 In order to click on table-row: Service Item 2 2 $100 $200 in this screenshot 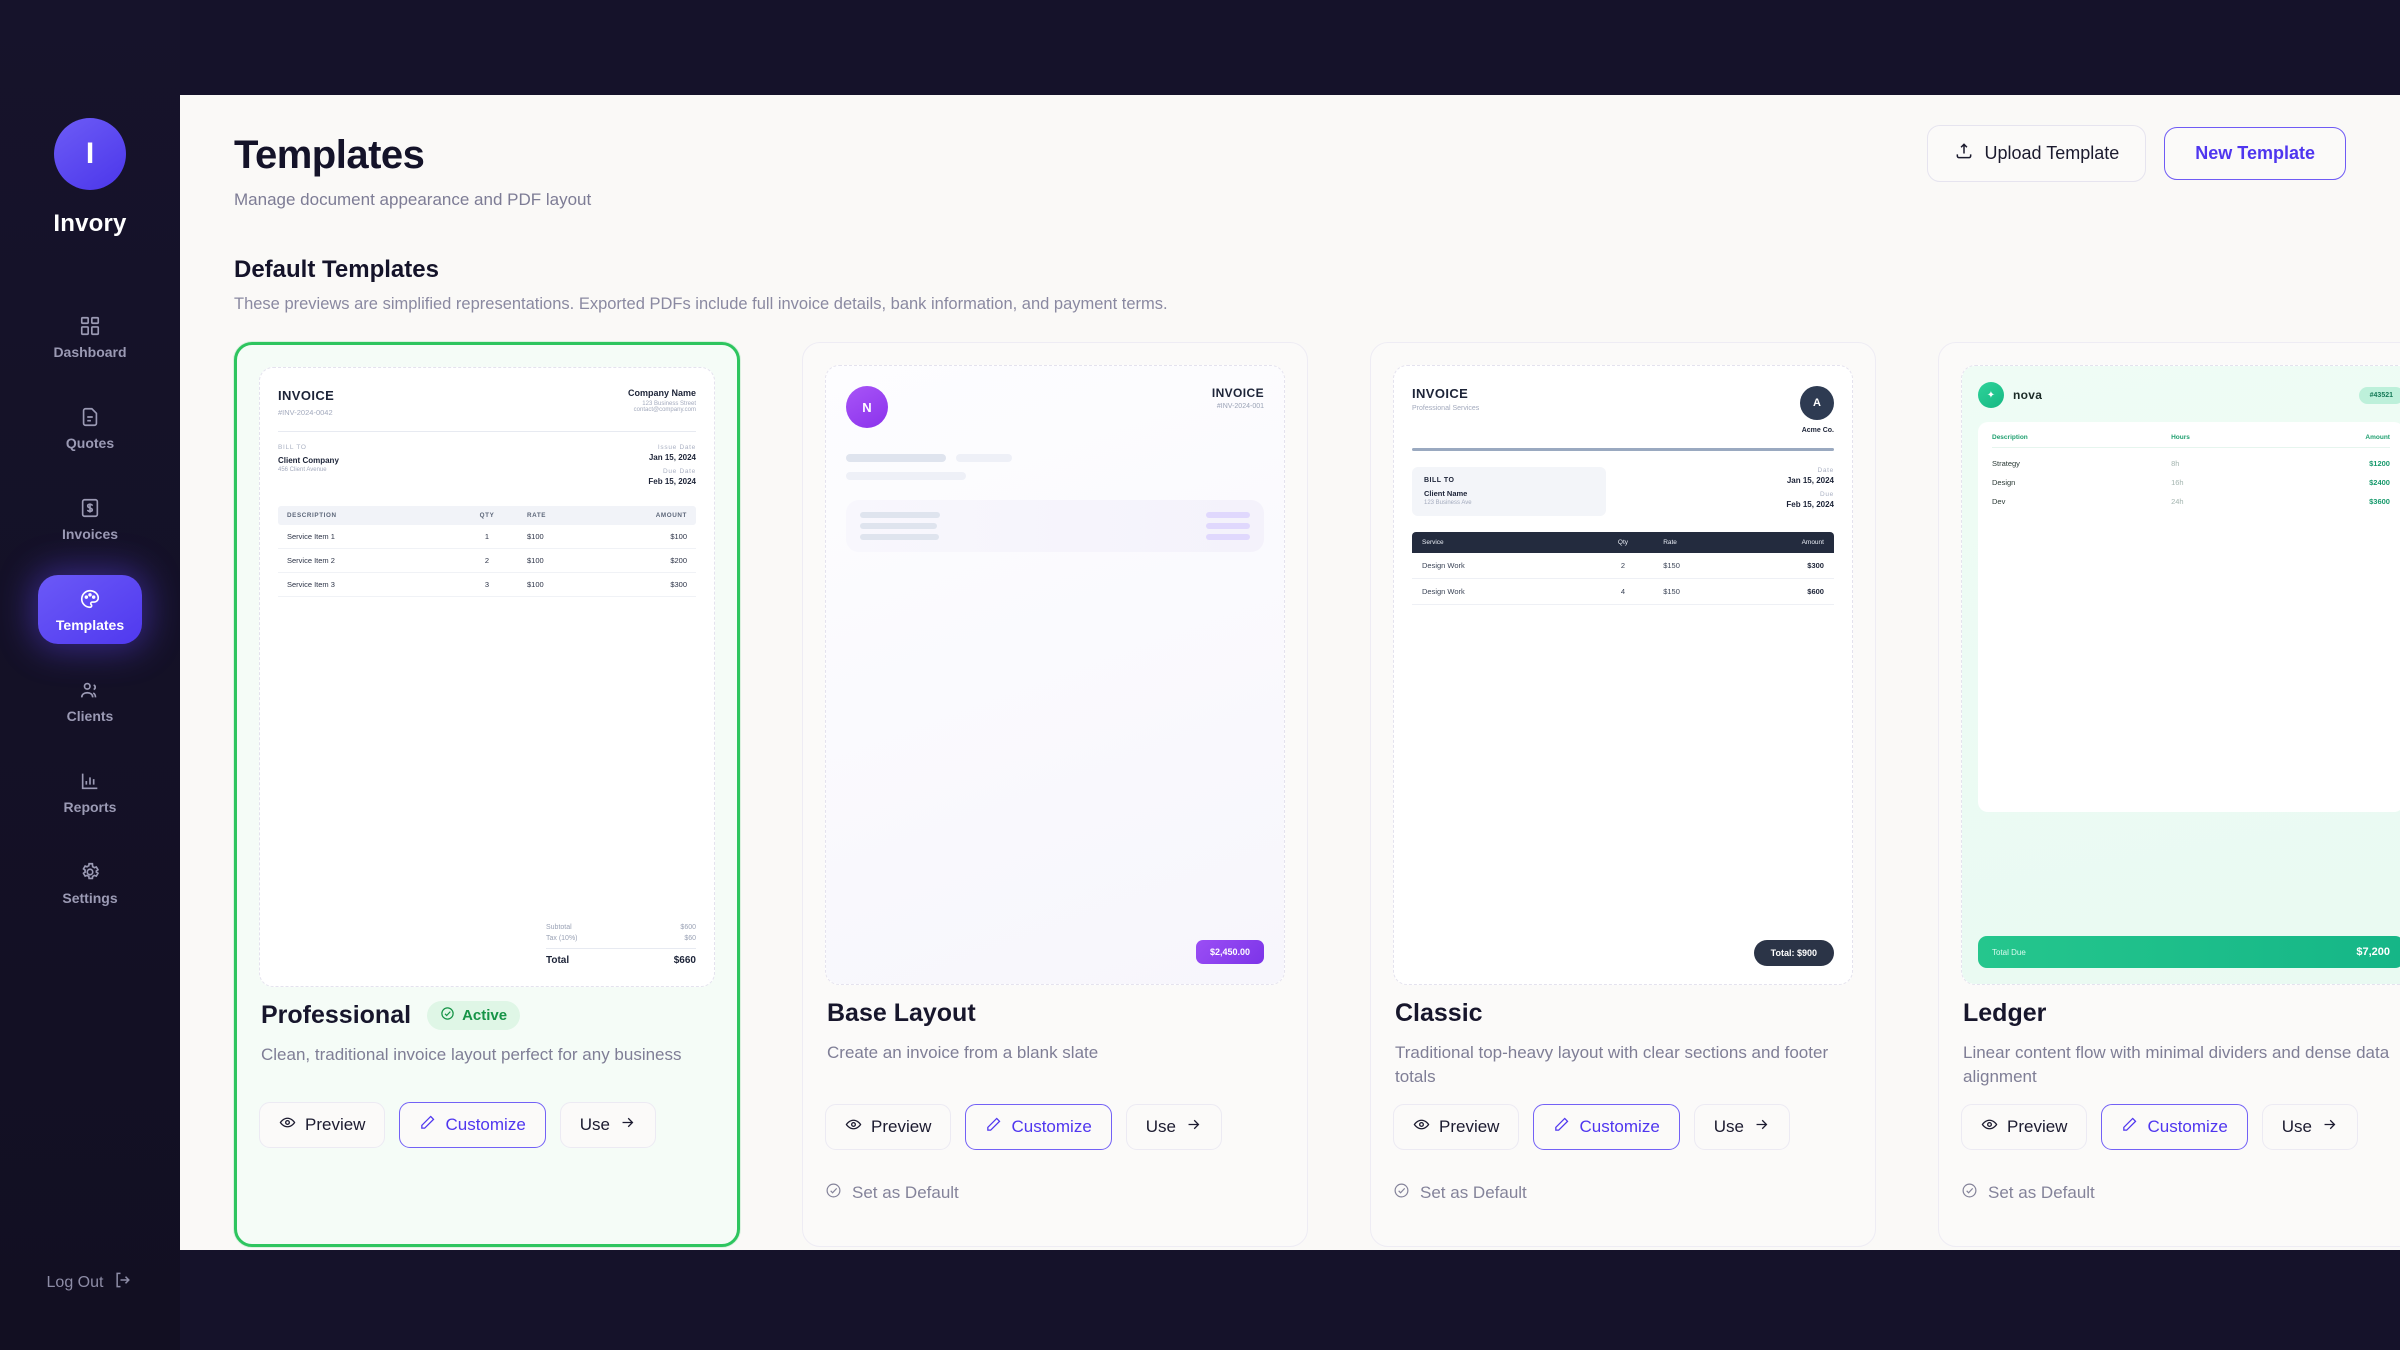, I will do `click(487, 561)`.